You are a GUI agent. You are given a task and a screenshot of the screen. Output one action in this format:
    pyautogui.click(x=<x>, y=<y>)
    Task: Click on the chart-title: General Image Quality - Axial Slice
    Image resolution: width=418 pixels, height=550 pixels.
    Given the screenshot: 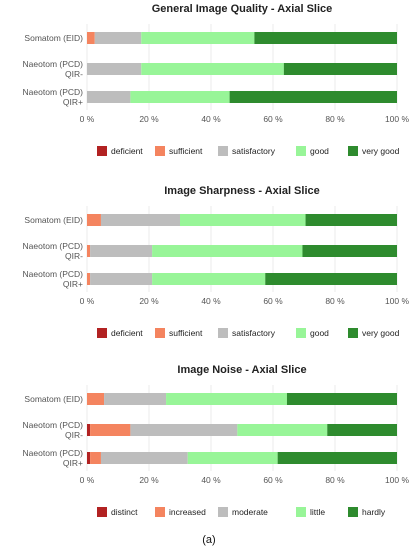 What is the action you would take?
    pyautogui.click(x=242, y=9)
    